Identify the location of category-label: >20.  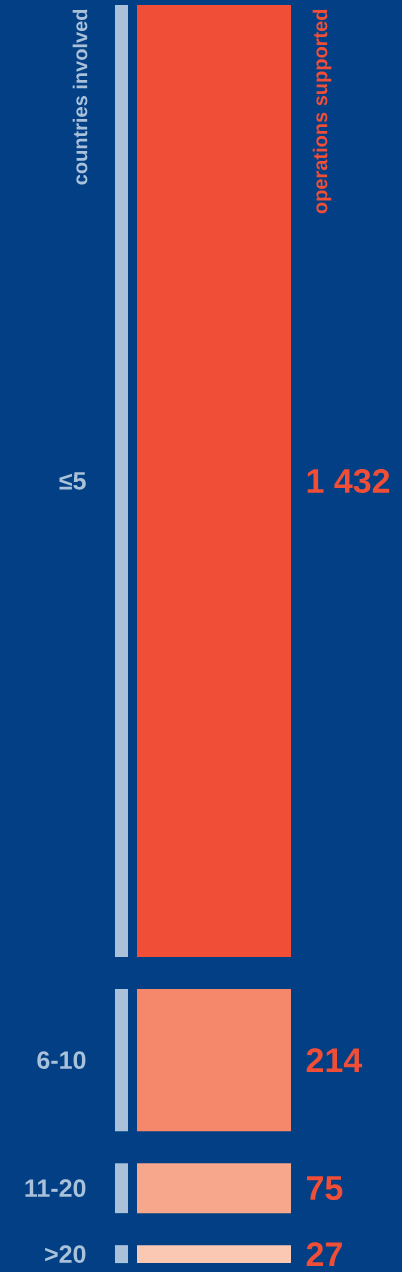
(65, 1254).